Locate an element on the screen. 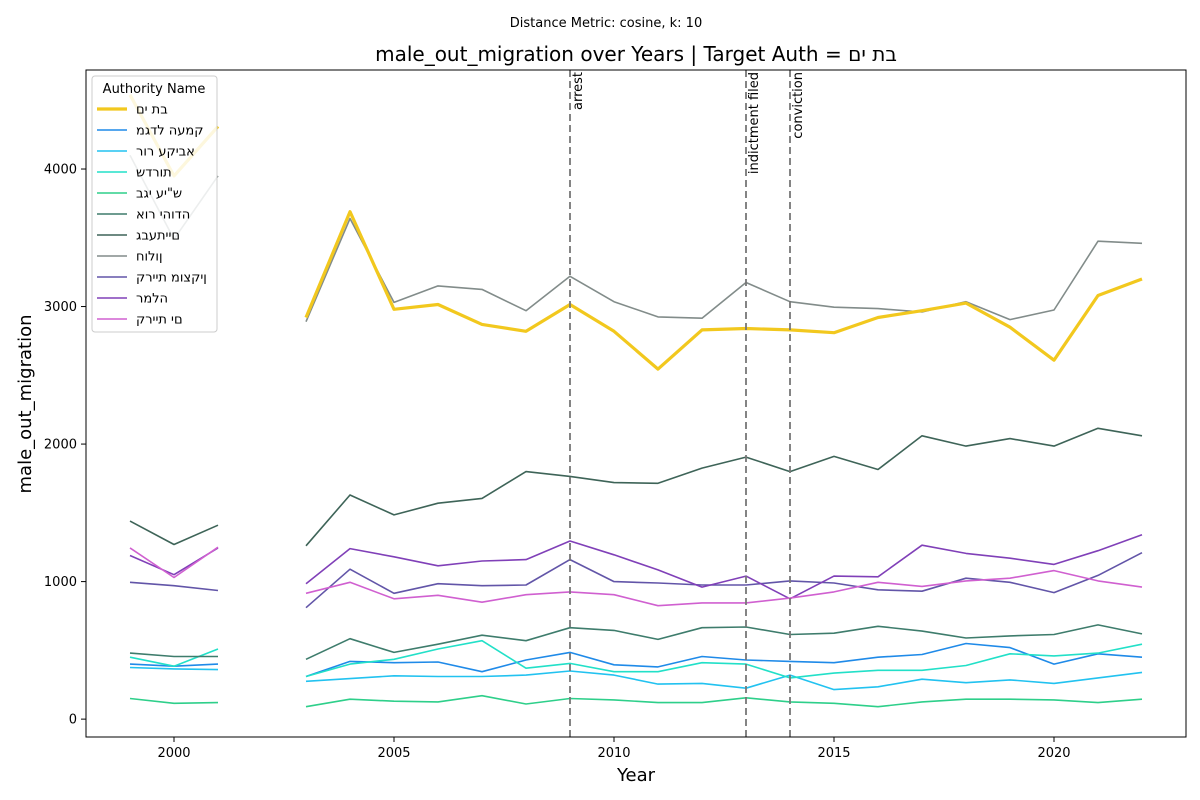 Image resolution: width=1200 pixels, height=800 pixels. x-axis: 2000 2005 2010 2015 2020 is located at coordinates (614, 749).